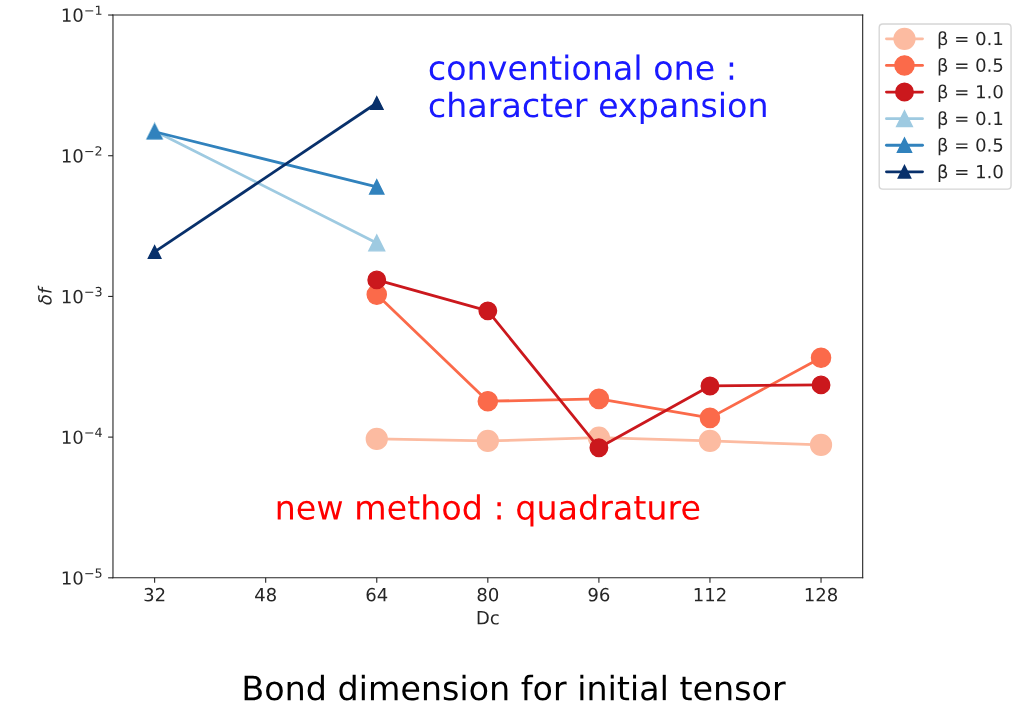  Describe the element at coordinates (82, 154) in the screenshot. I see `y-tick-label: 10$^{−2}$` at that location.